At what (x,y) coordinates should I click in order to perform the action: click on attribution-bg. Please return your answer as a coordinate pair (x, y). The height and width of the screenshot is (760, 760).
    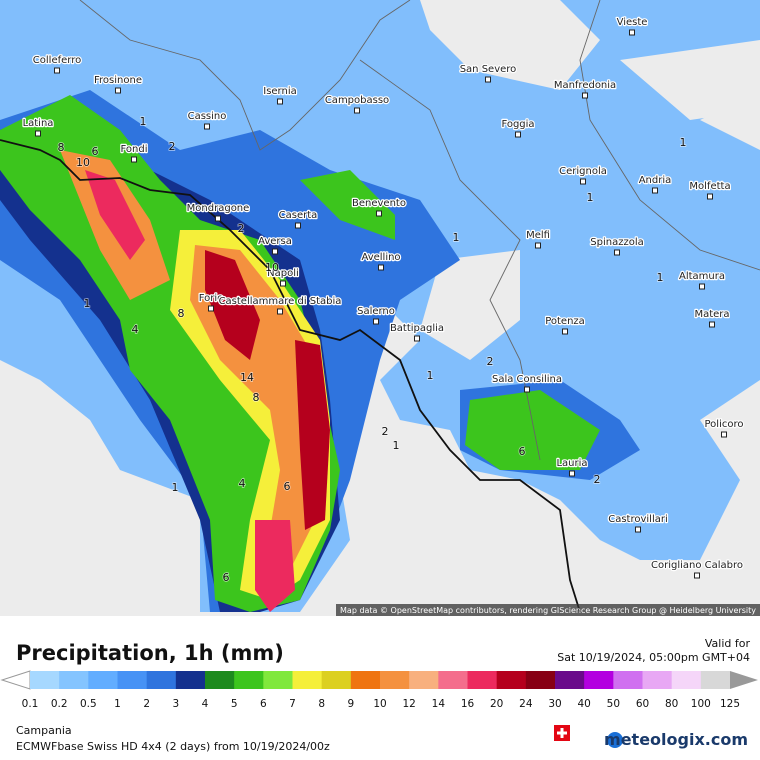
    Looking at the image, I should click on (548, 610).